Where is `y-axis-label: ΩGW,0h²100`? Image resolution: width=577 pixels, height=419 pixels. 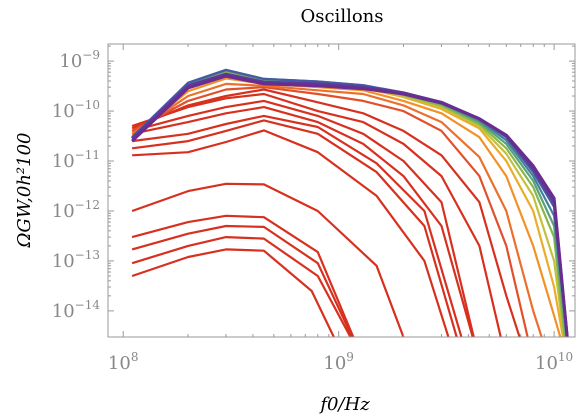
y-axis-label: ΩGW,0h²100 is located at coordinates (24, 191).